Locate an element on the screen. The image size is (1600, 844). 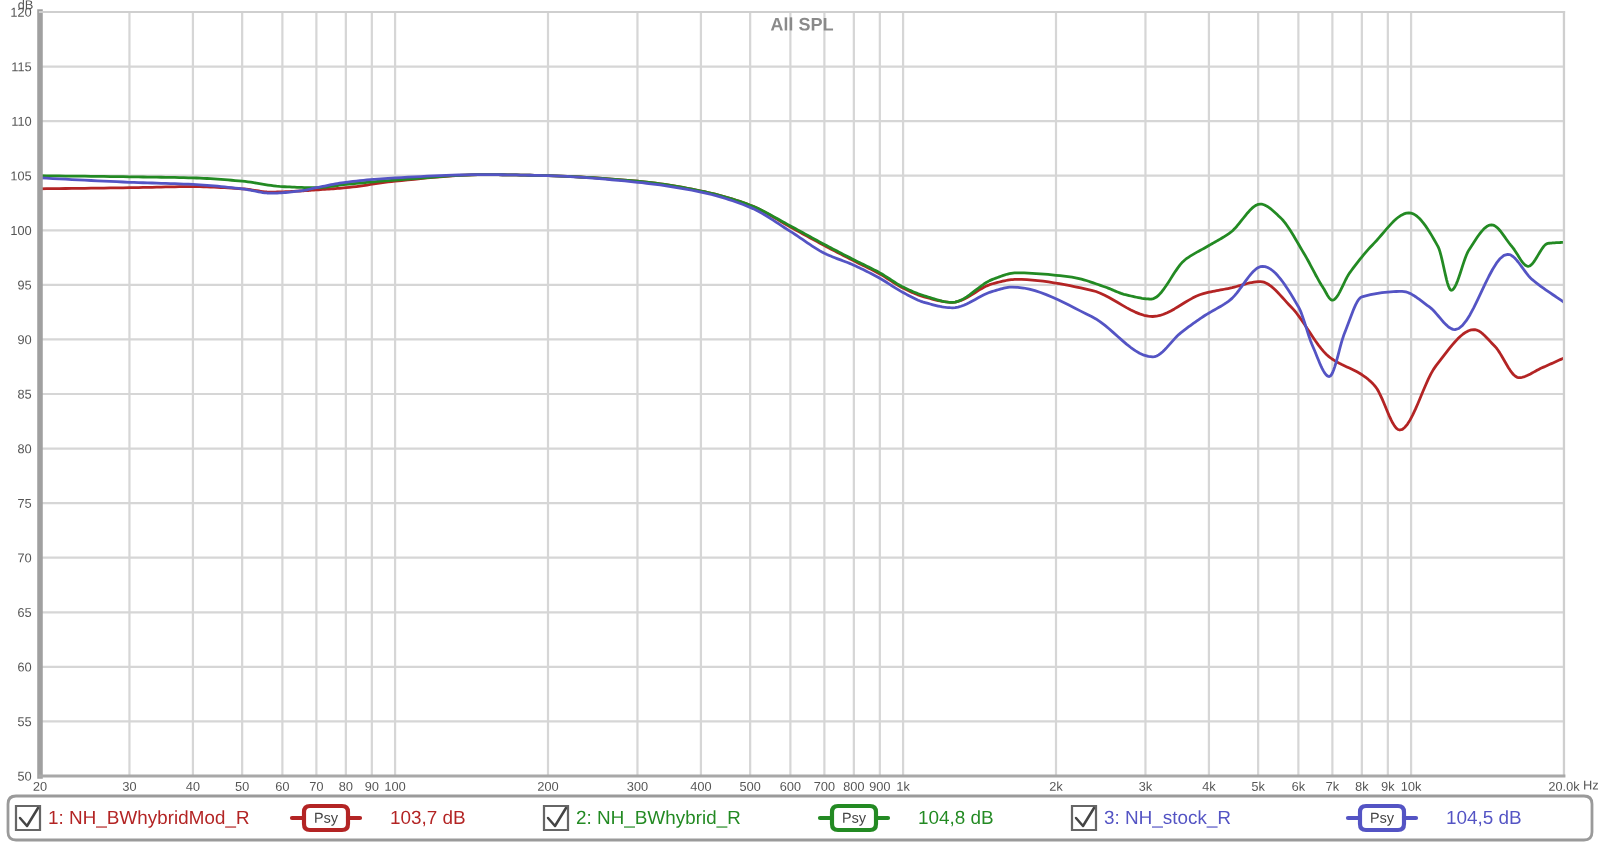
text: 2: NH_BWhybrid_R is located at coordinates (658, 819).